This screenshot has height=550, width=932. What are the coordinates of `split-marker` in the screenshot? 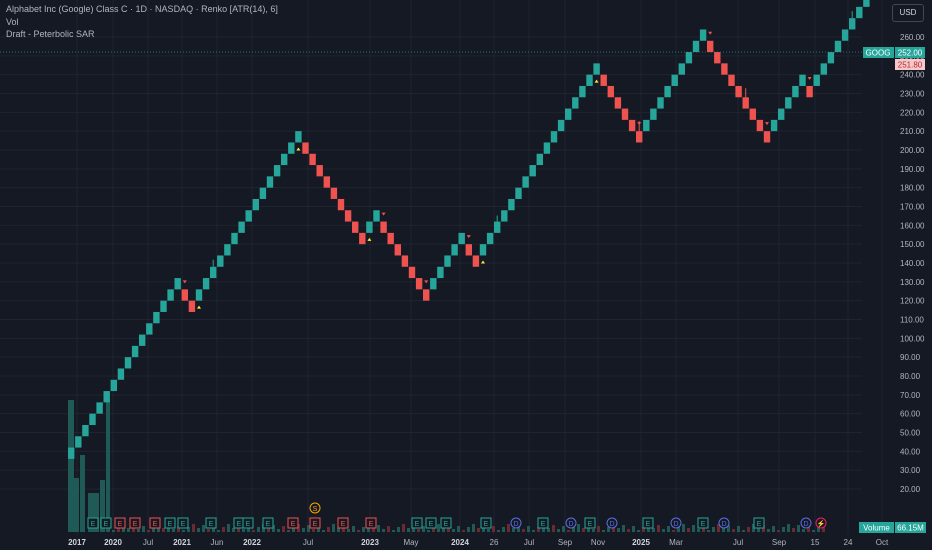 It's located at (315, 508).